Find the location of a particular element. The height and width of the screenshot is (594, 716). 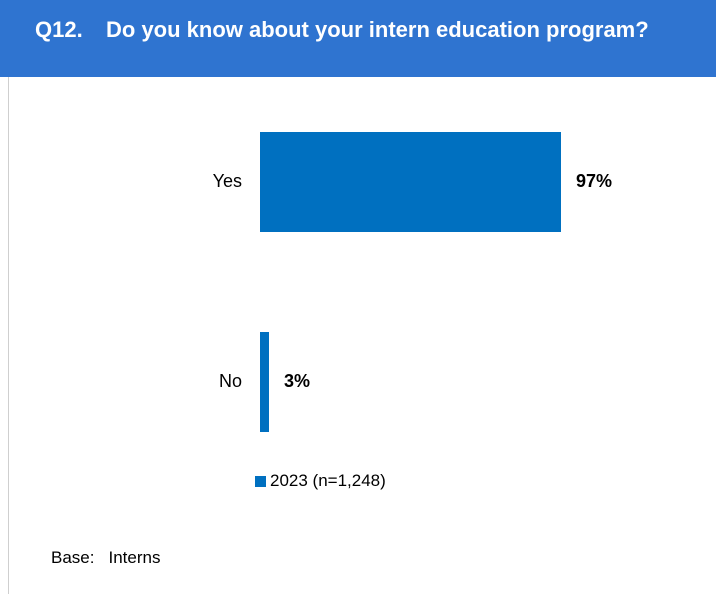

question-number: Q12. is located at coordinates (59, 29).